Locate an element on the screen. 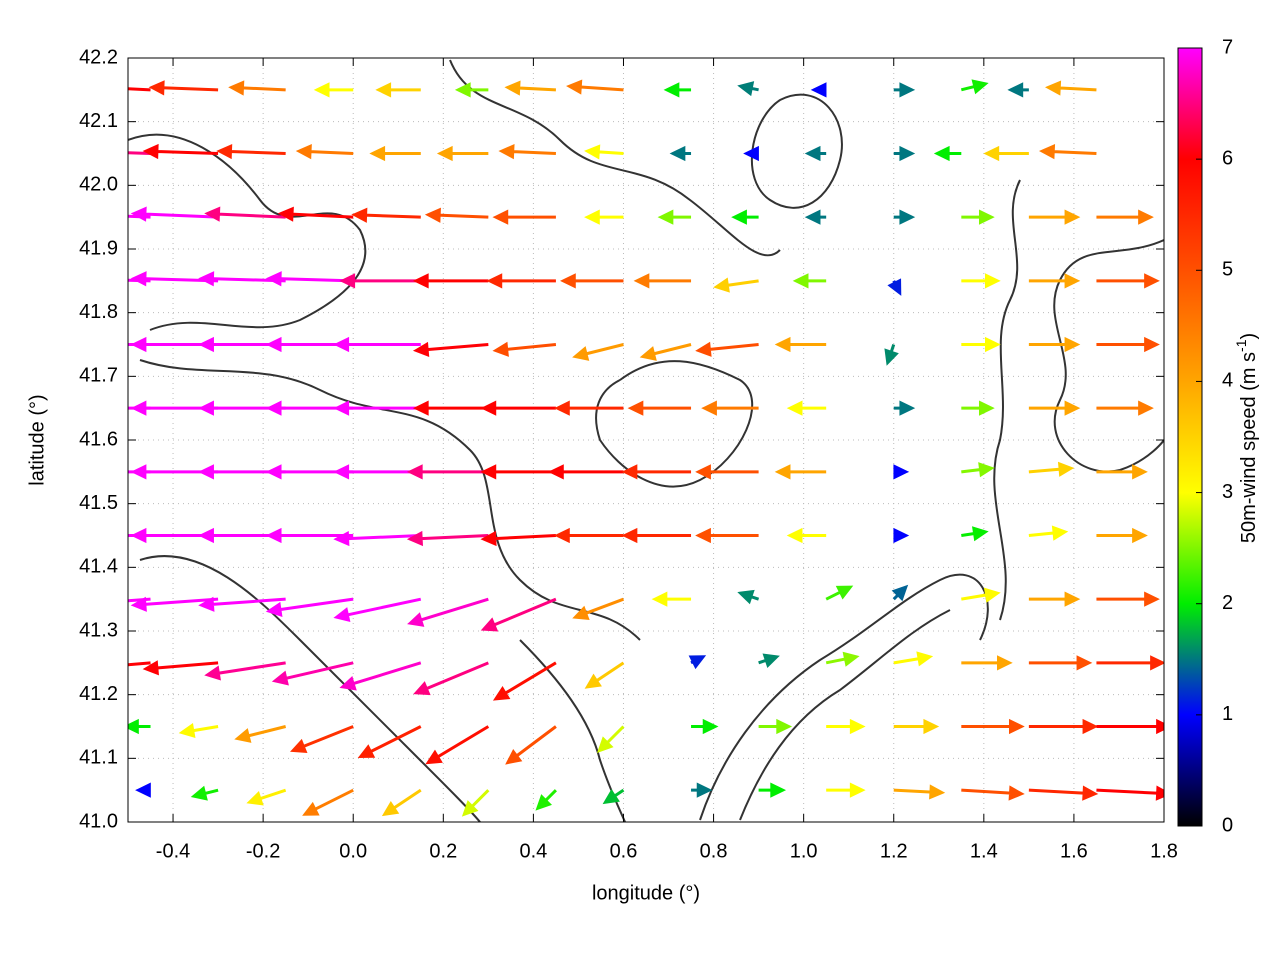  colorbar-tick-label: 1 is located at coordinates (1227, 714).